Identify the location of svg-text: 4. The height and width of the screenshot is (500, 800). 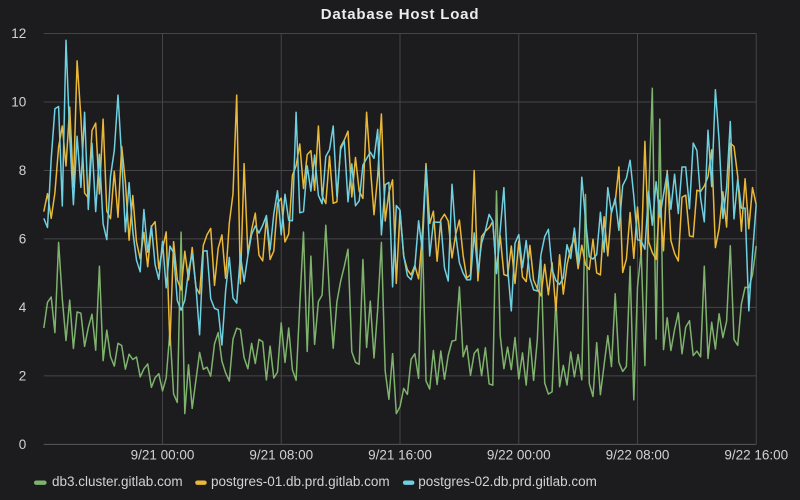
(23, 307).